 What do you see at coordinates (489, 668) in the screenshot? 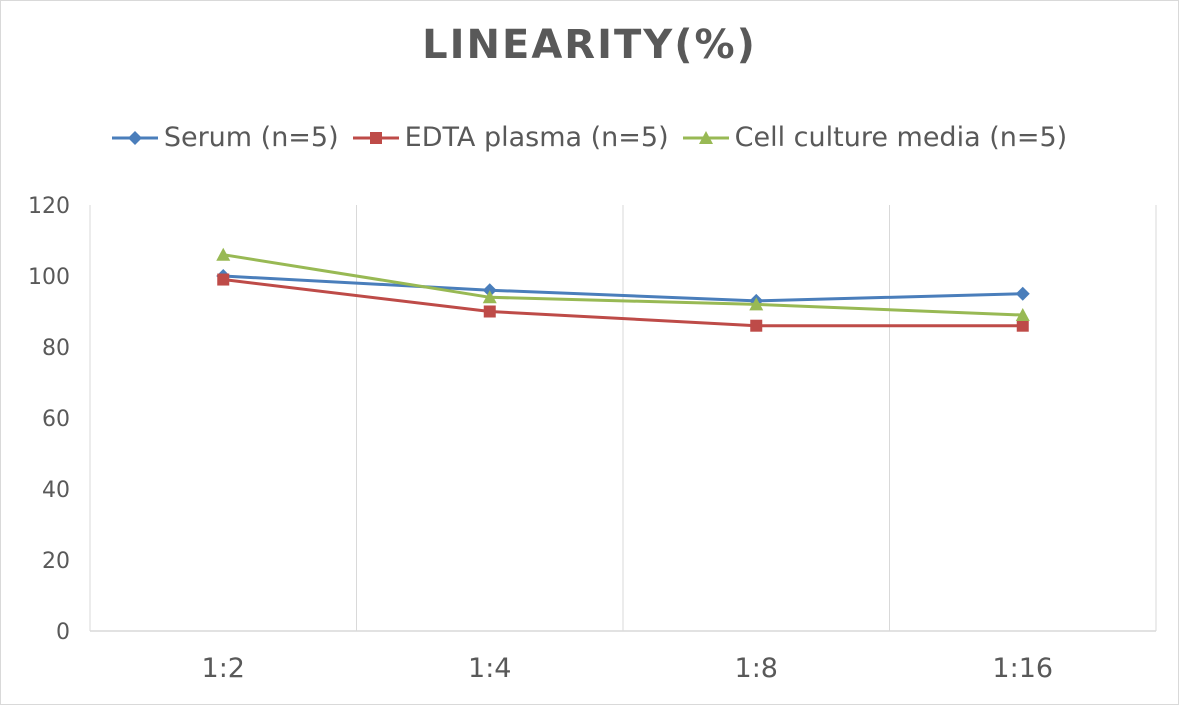
I see `x-tick-label: 1:4` at bounding box center [489, 668].